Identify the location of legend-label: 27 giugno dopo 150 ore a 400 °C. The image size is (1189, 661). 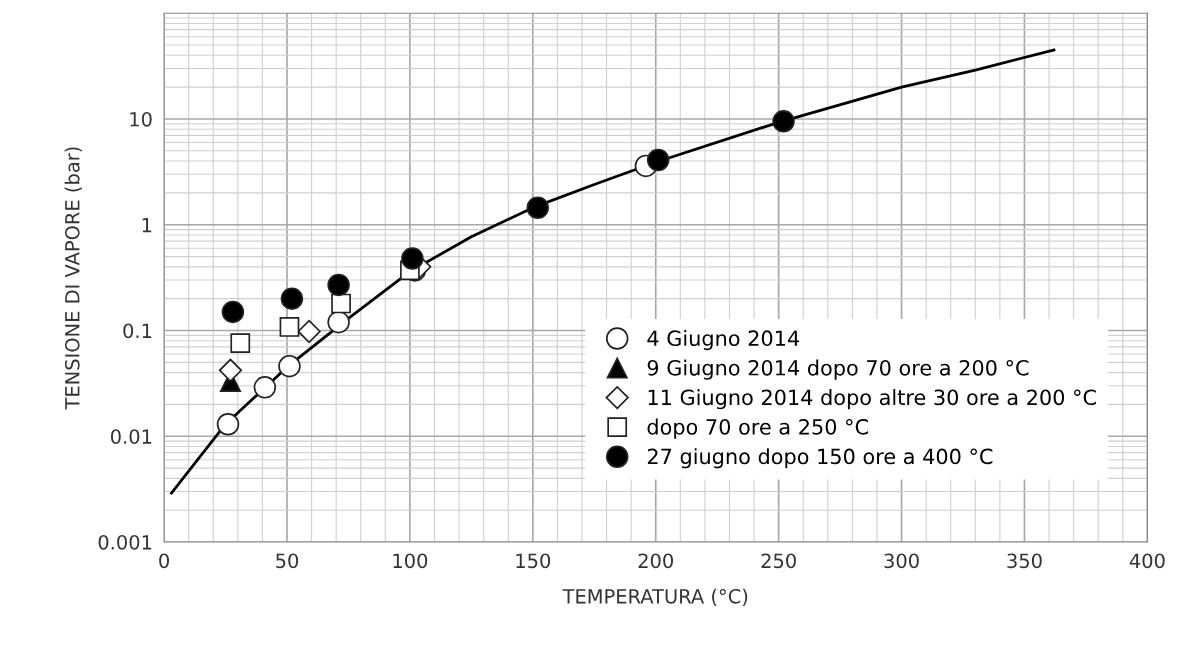
(820, 458).